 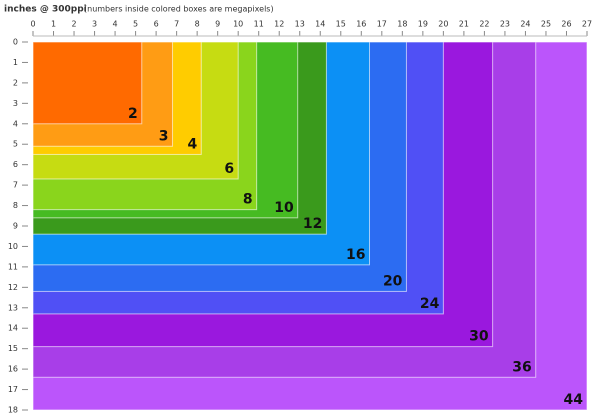 I want to click on y-tick-label: 6, so click(x=15, y=164).